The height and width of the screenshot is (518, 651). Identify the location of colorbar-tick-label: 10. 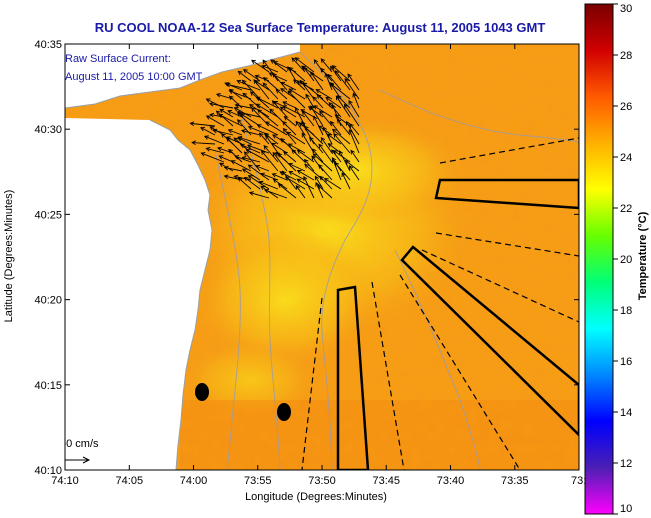
(626, 509).